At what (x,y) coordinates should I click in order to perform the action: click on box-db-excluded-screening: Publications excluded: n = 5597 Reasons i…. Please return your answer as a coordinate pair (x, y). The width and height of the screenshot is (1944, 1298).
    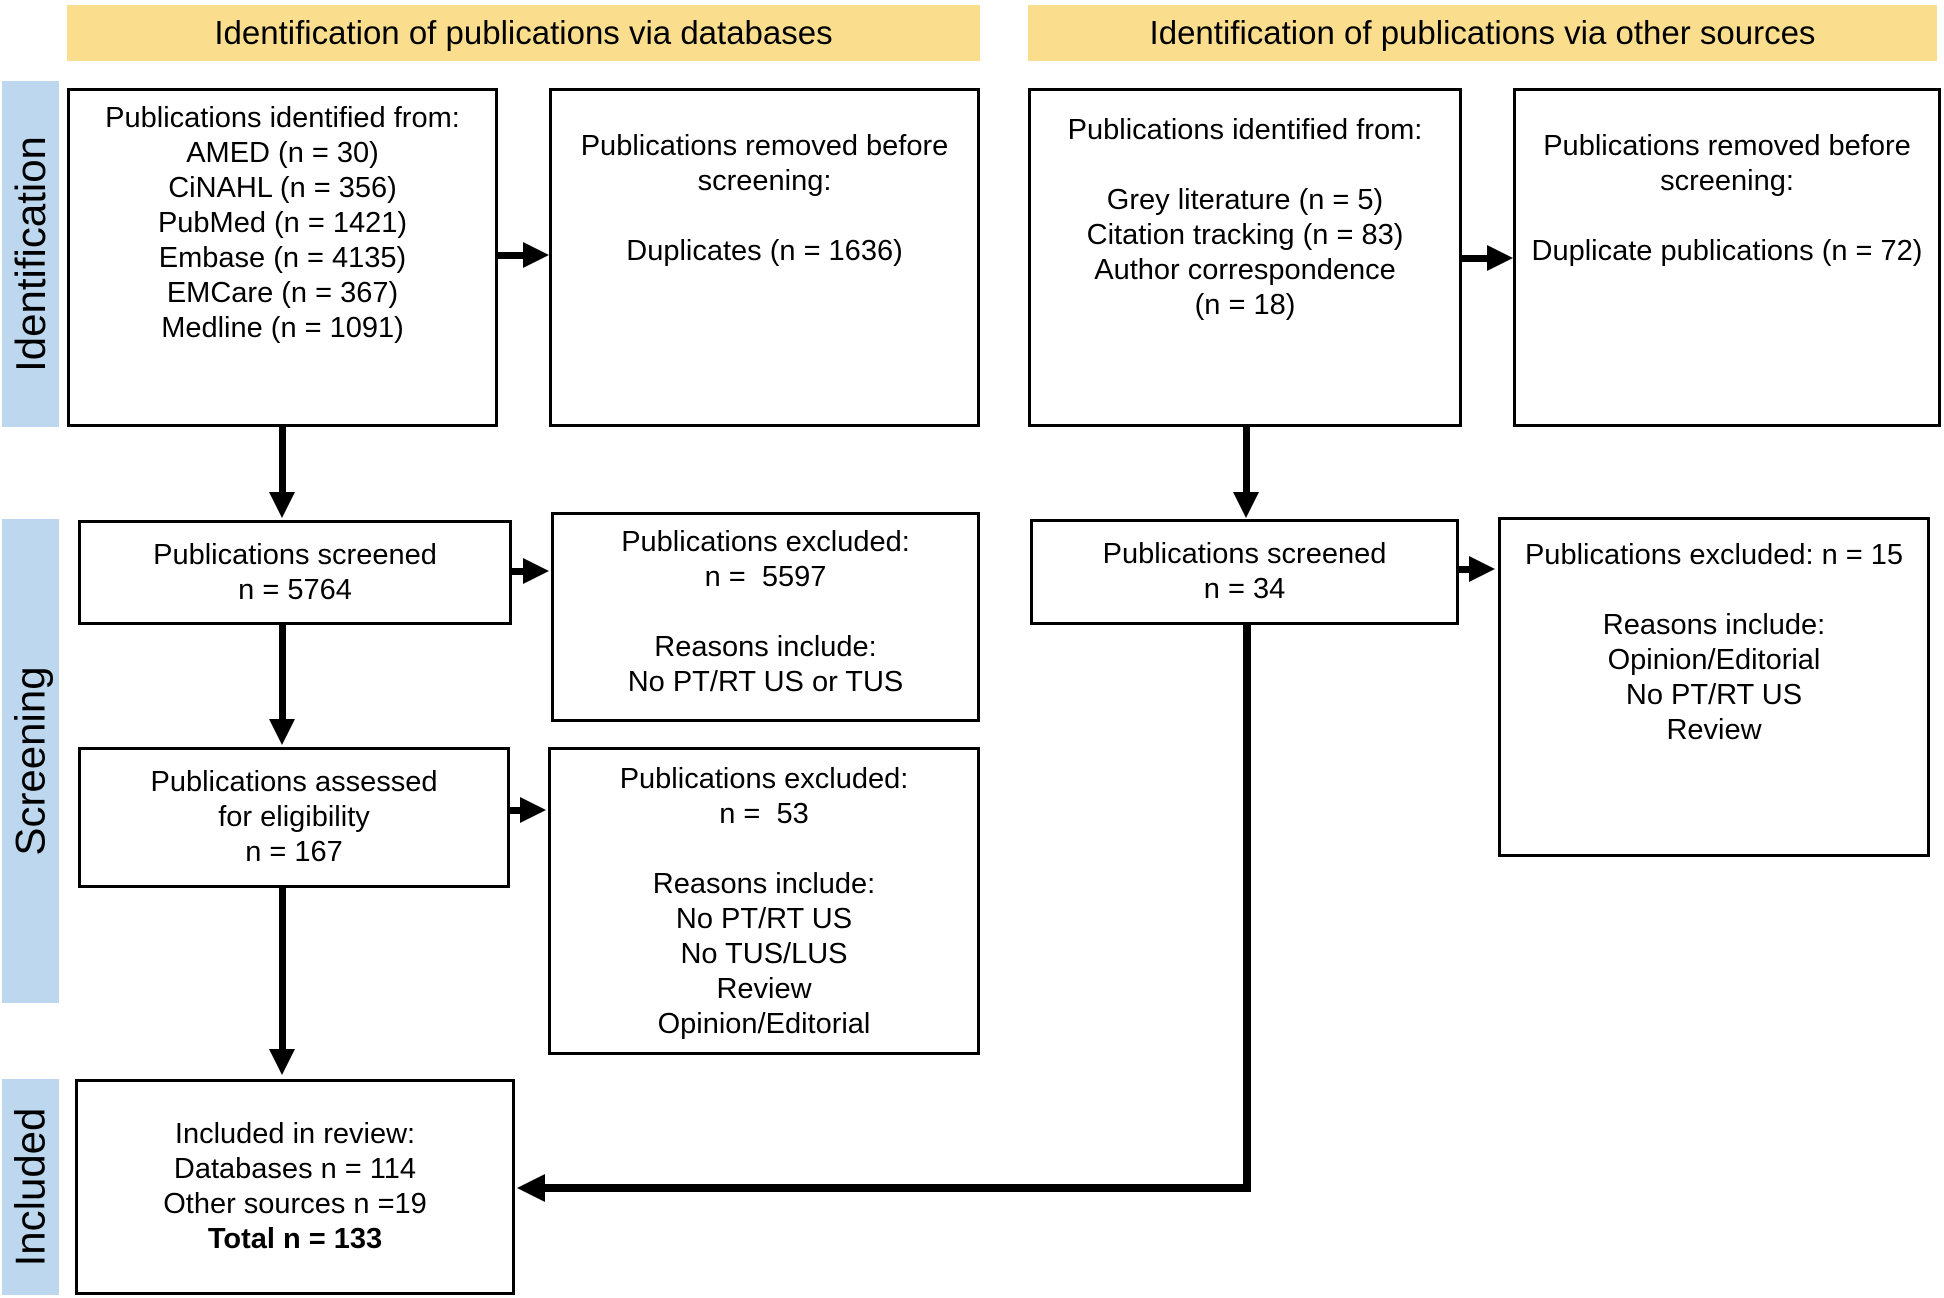
    Looking at the image, I should click on (765, 617).